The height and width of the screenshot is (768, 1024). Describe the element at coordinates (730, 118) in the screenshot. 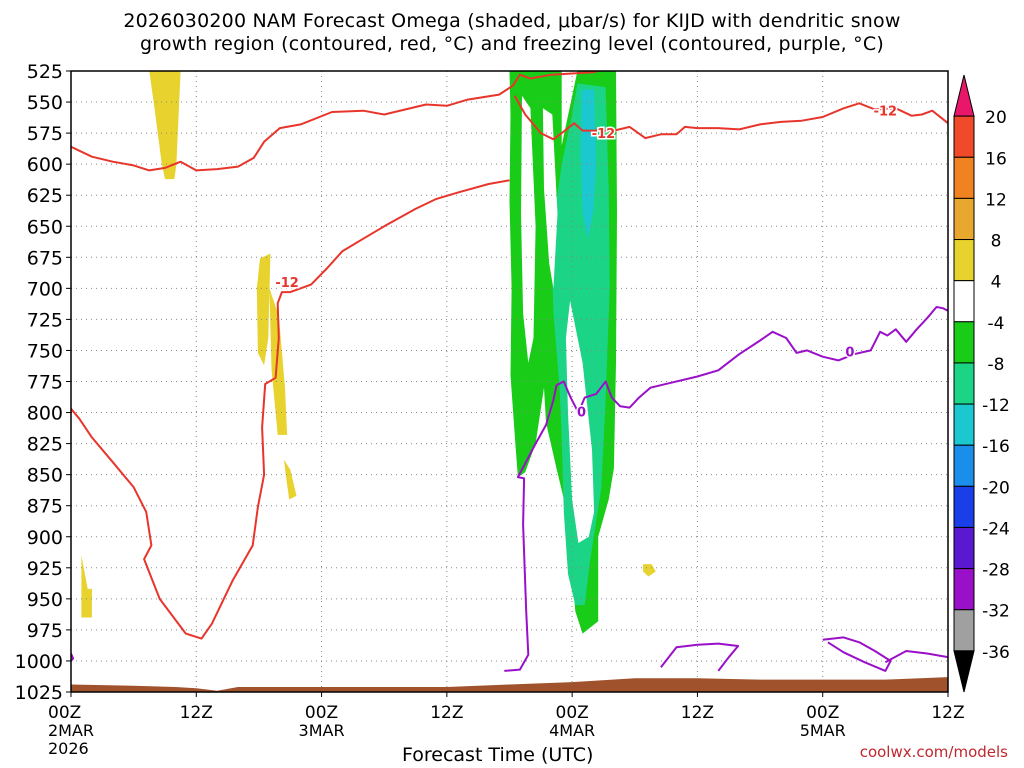

I see `dgz-mid` at that location.